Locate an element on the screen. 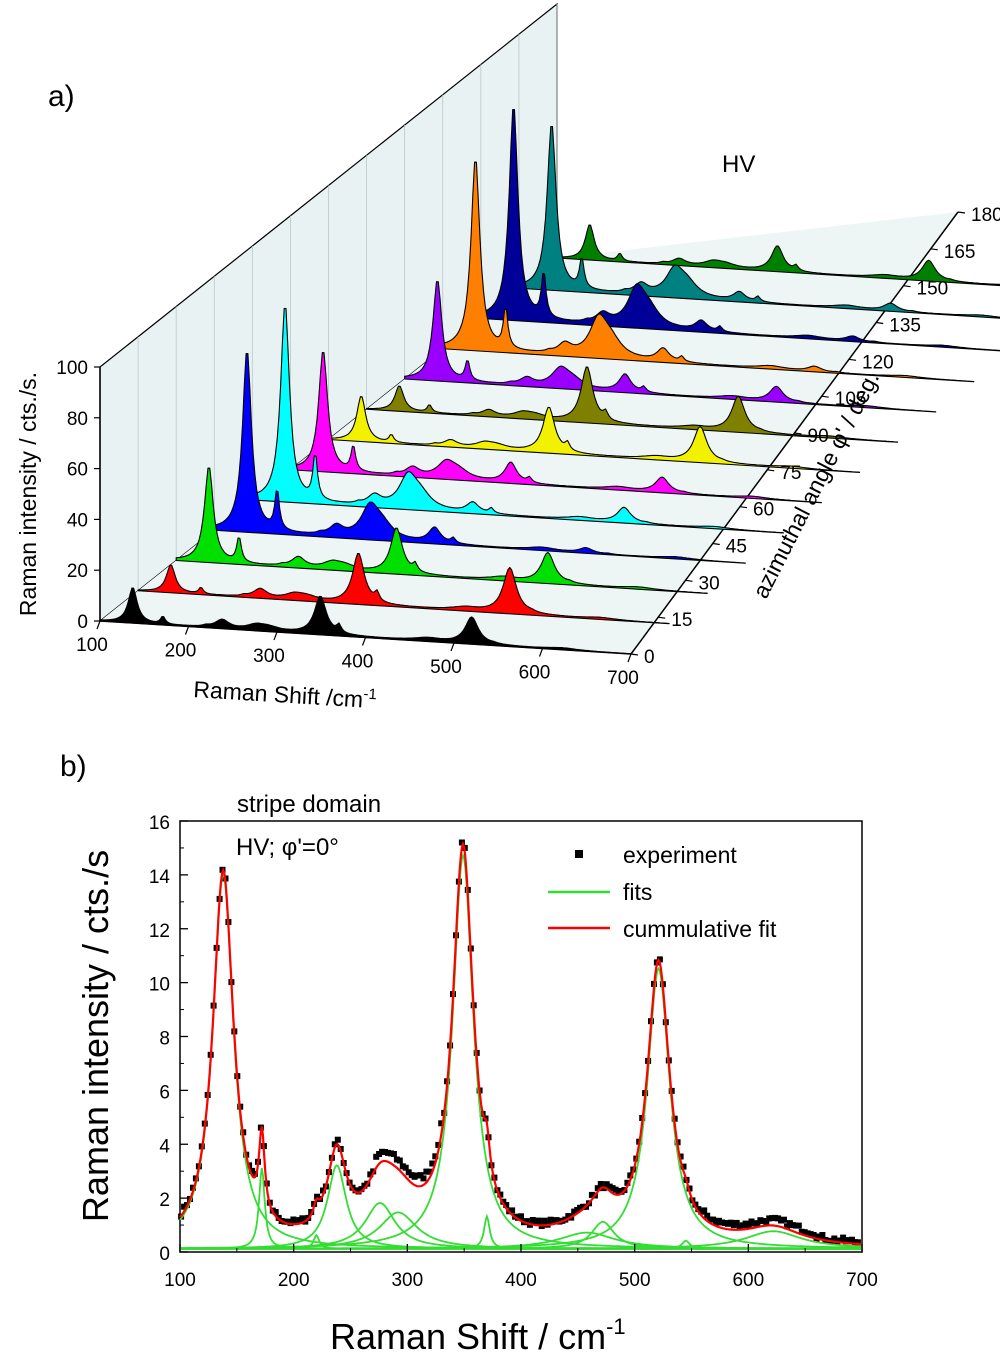 The height and width of the screenshot is (1359, 1000). panel-a-z-tick-165: 165 is located at coordinates (960, 252).